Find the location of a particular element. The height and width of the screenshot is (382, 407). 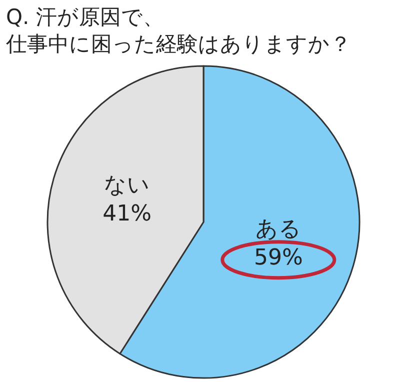

data-label: 59% is located at coordinates (278, 258).